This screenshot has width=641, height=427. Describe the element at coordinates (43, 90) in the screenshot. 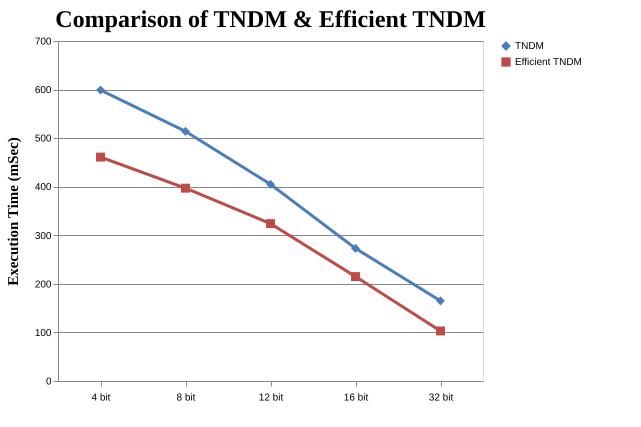

I see `y-tick-label: 600` at that location.